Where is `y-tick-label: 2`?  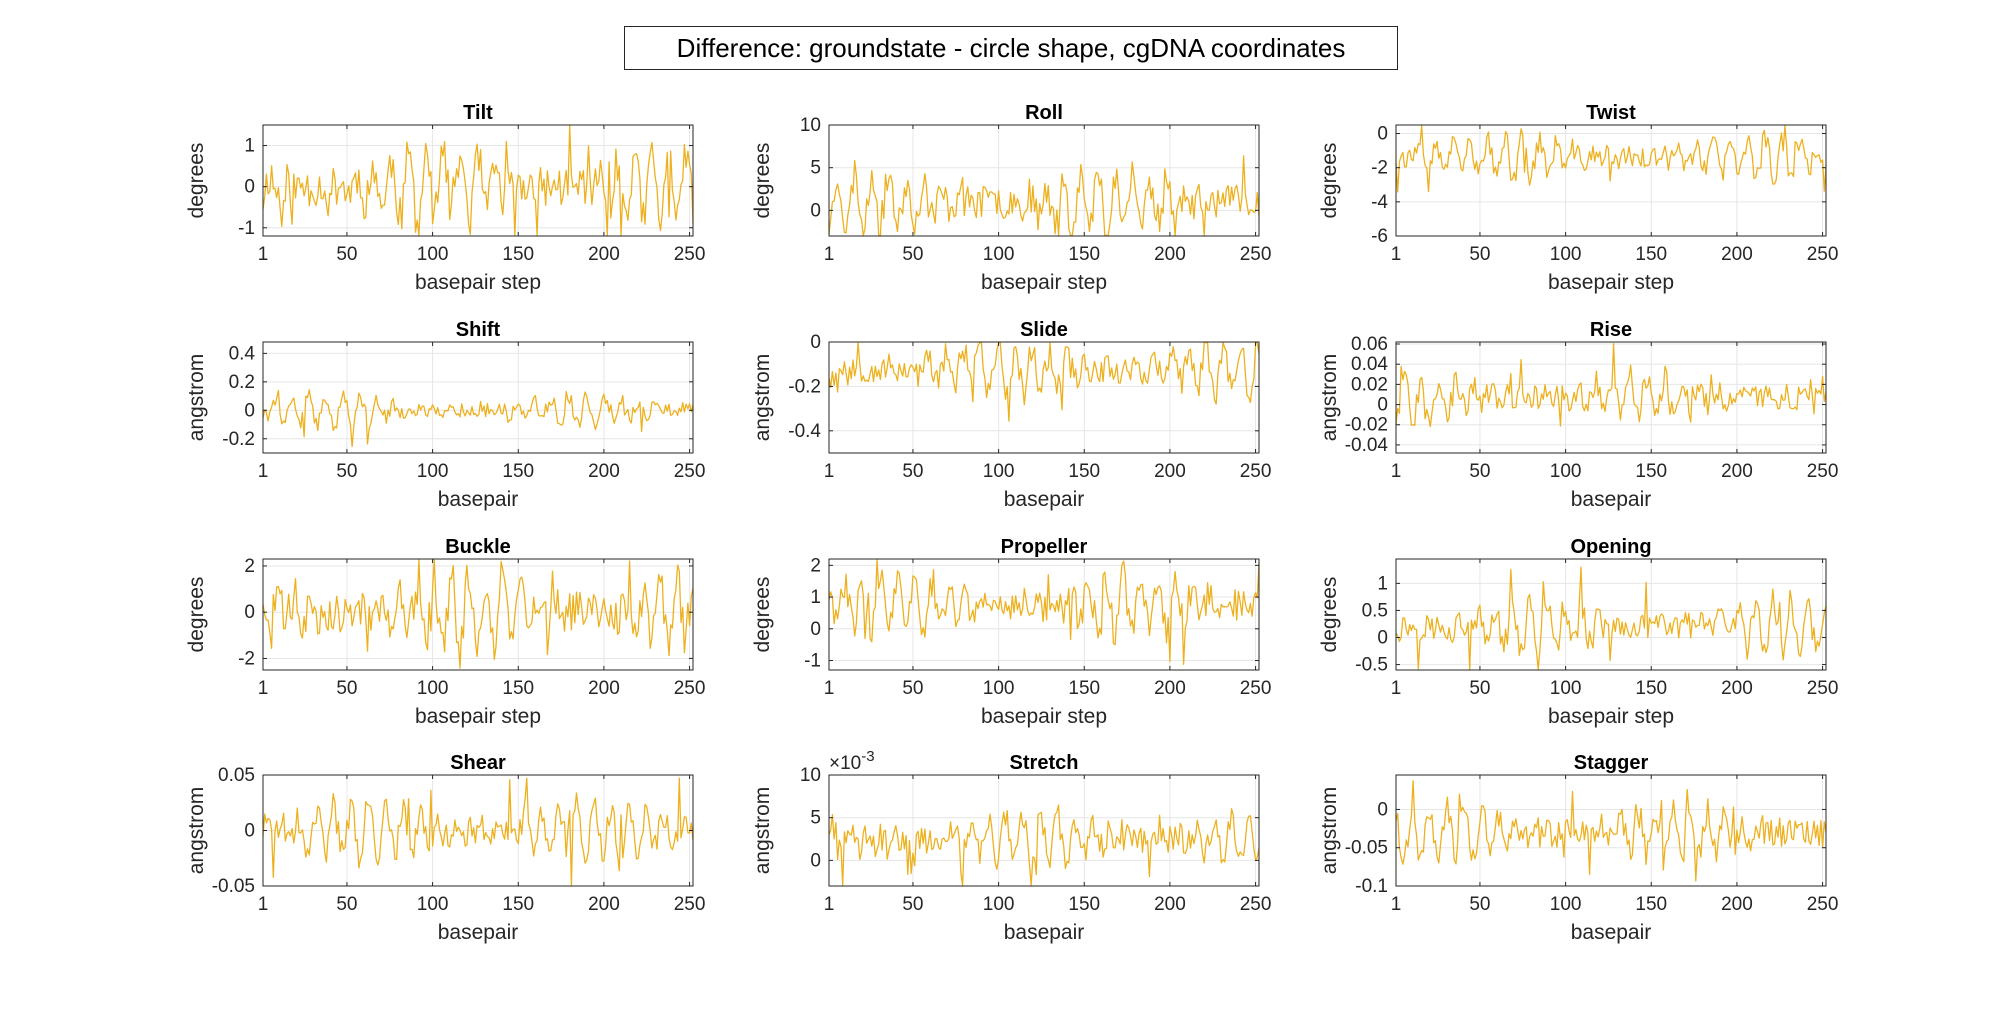
y-tick-label: 2 is located at coordinates (249, 566).